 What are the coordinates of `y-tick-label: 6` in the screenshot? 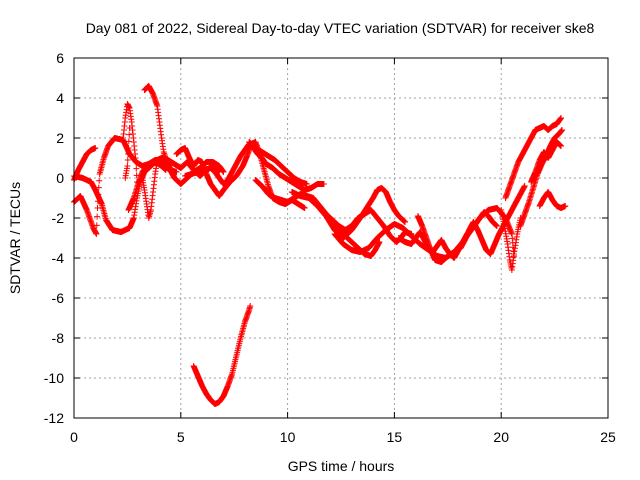 It's located at (60, 58).